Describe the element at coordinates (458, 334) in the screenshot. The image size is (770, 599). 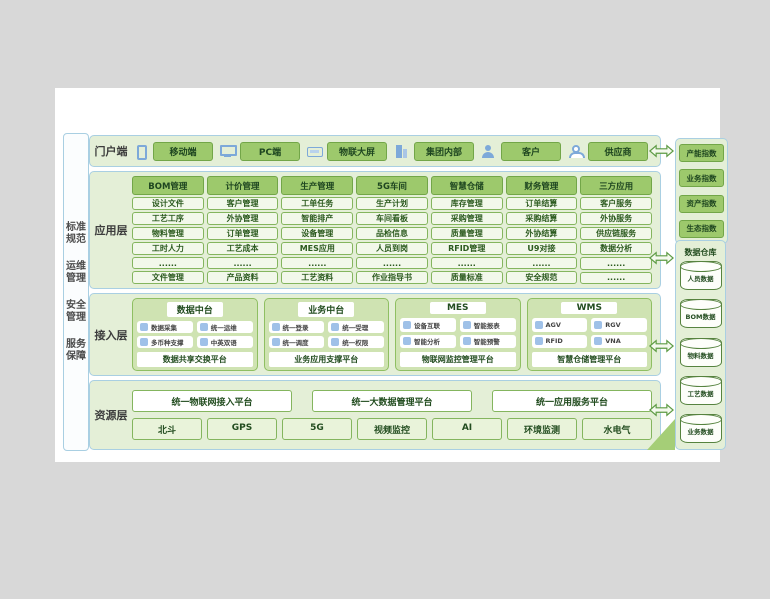
I see `access-card: MES 设备互联 智能报表` at that location.